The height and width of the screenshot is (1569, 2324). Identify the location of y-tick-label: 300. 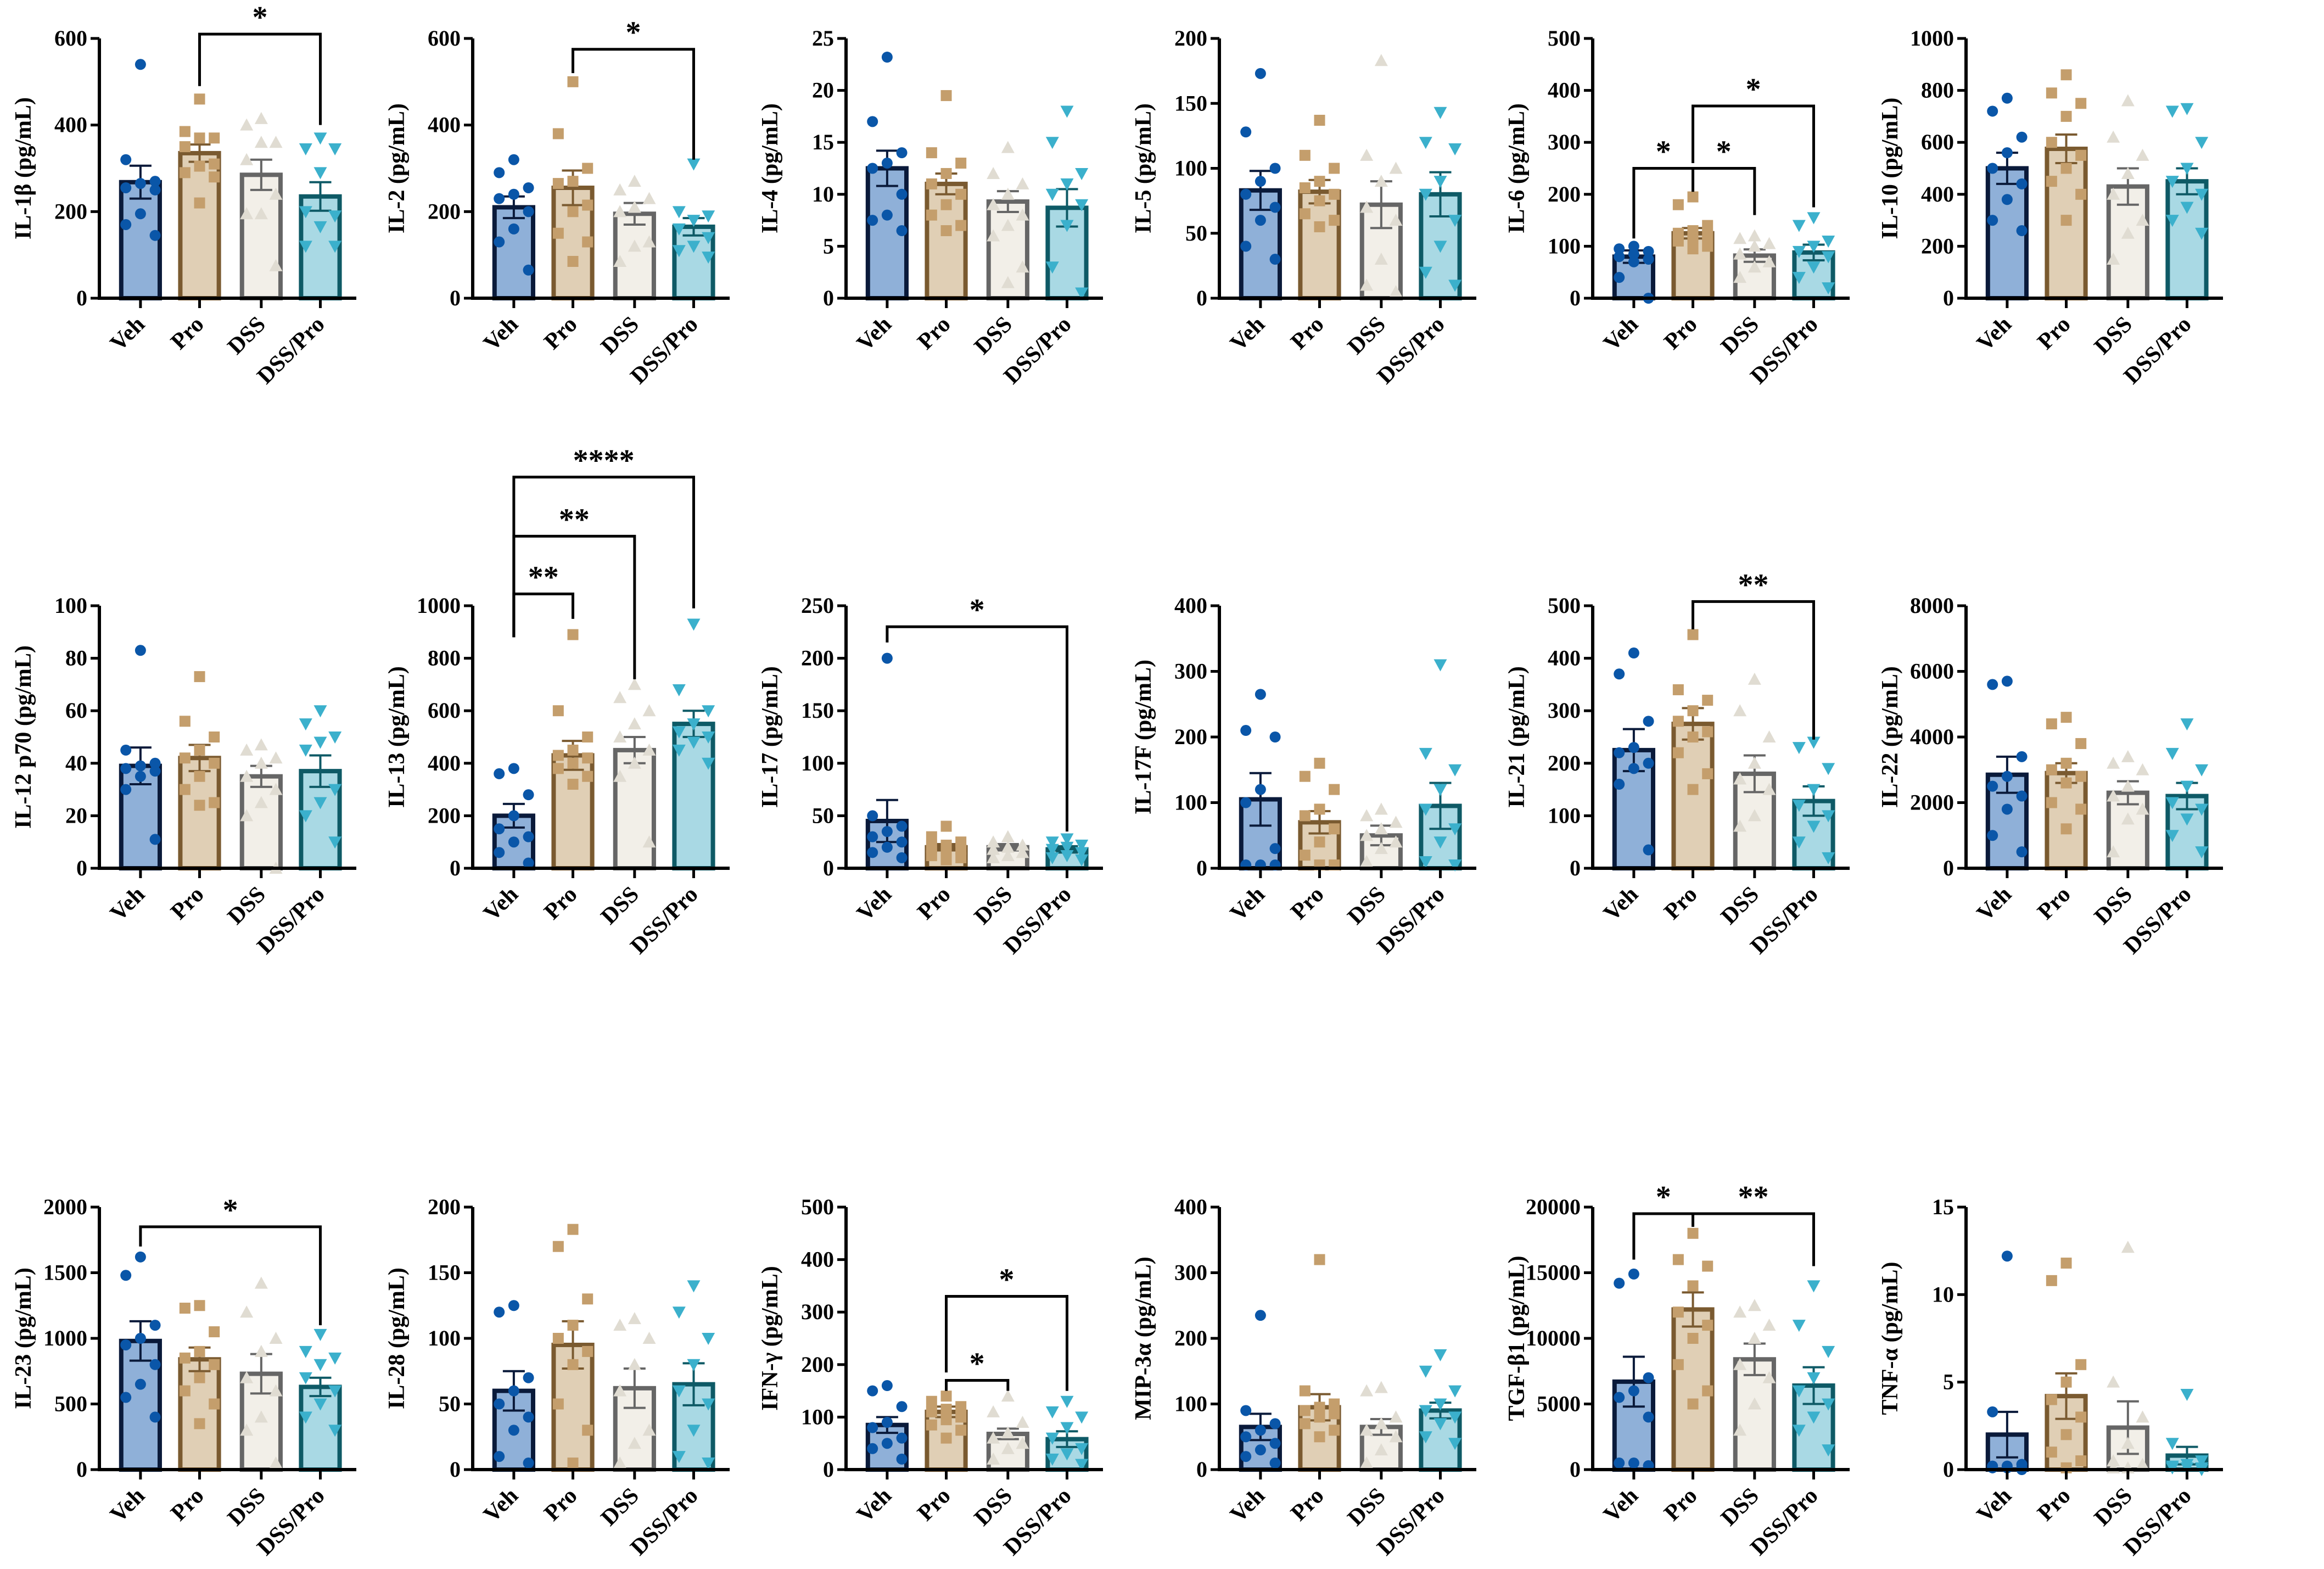
(1565, 142).